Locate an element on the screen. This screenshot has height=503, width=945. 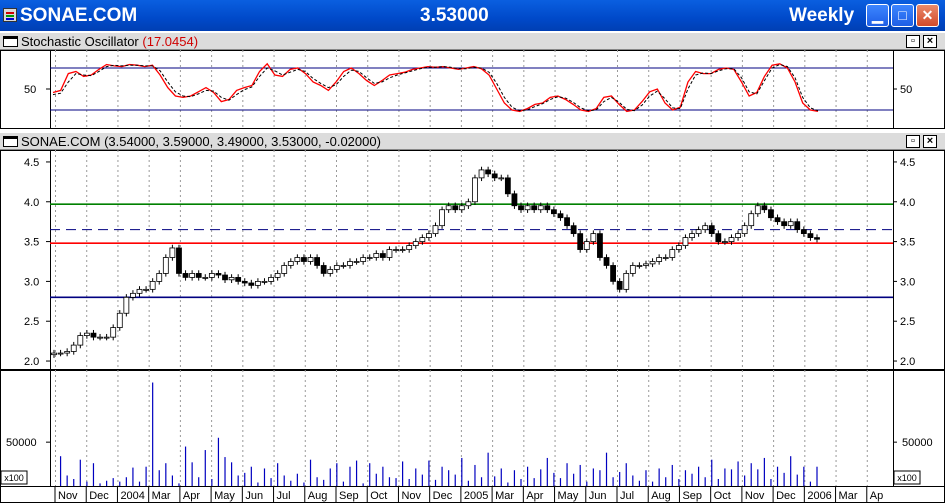
time-label: Apr is located at coordinates (191, 496).